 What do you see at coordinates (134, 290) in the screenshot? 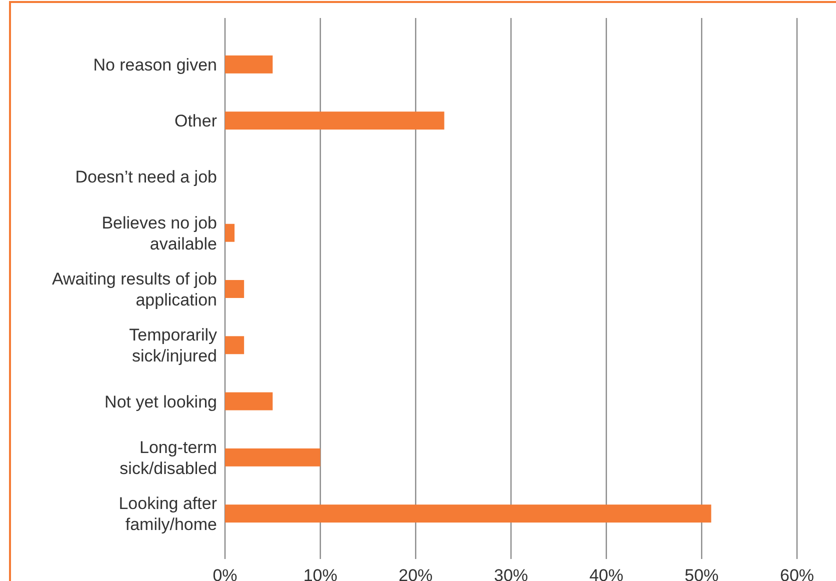
I see `y-tick-label: Awaiting results of job application` at bounding box center [134, 290].